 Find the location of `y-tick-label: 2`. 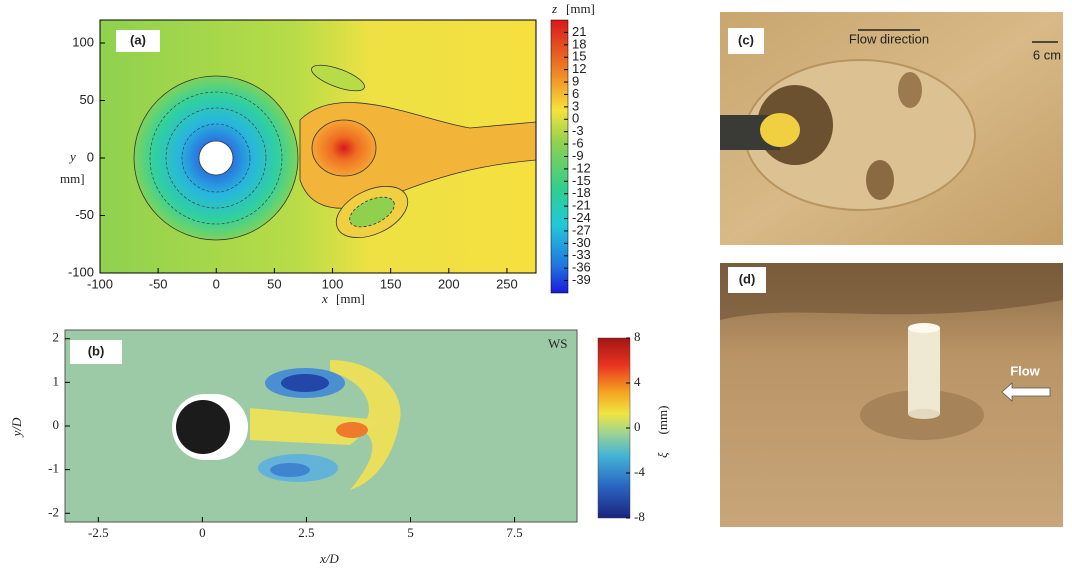

y-tick-label: 2 is located at coordinates (56, 337).